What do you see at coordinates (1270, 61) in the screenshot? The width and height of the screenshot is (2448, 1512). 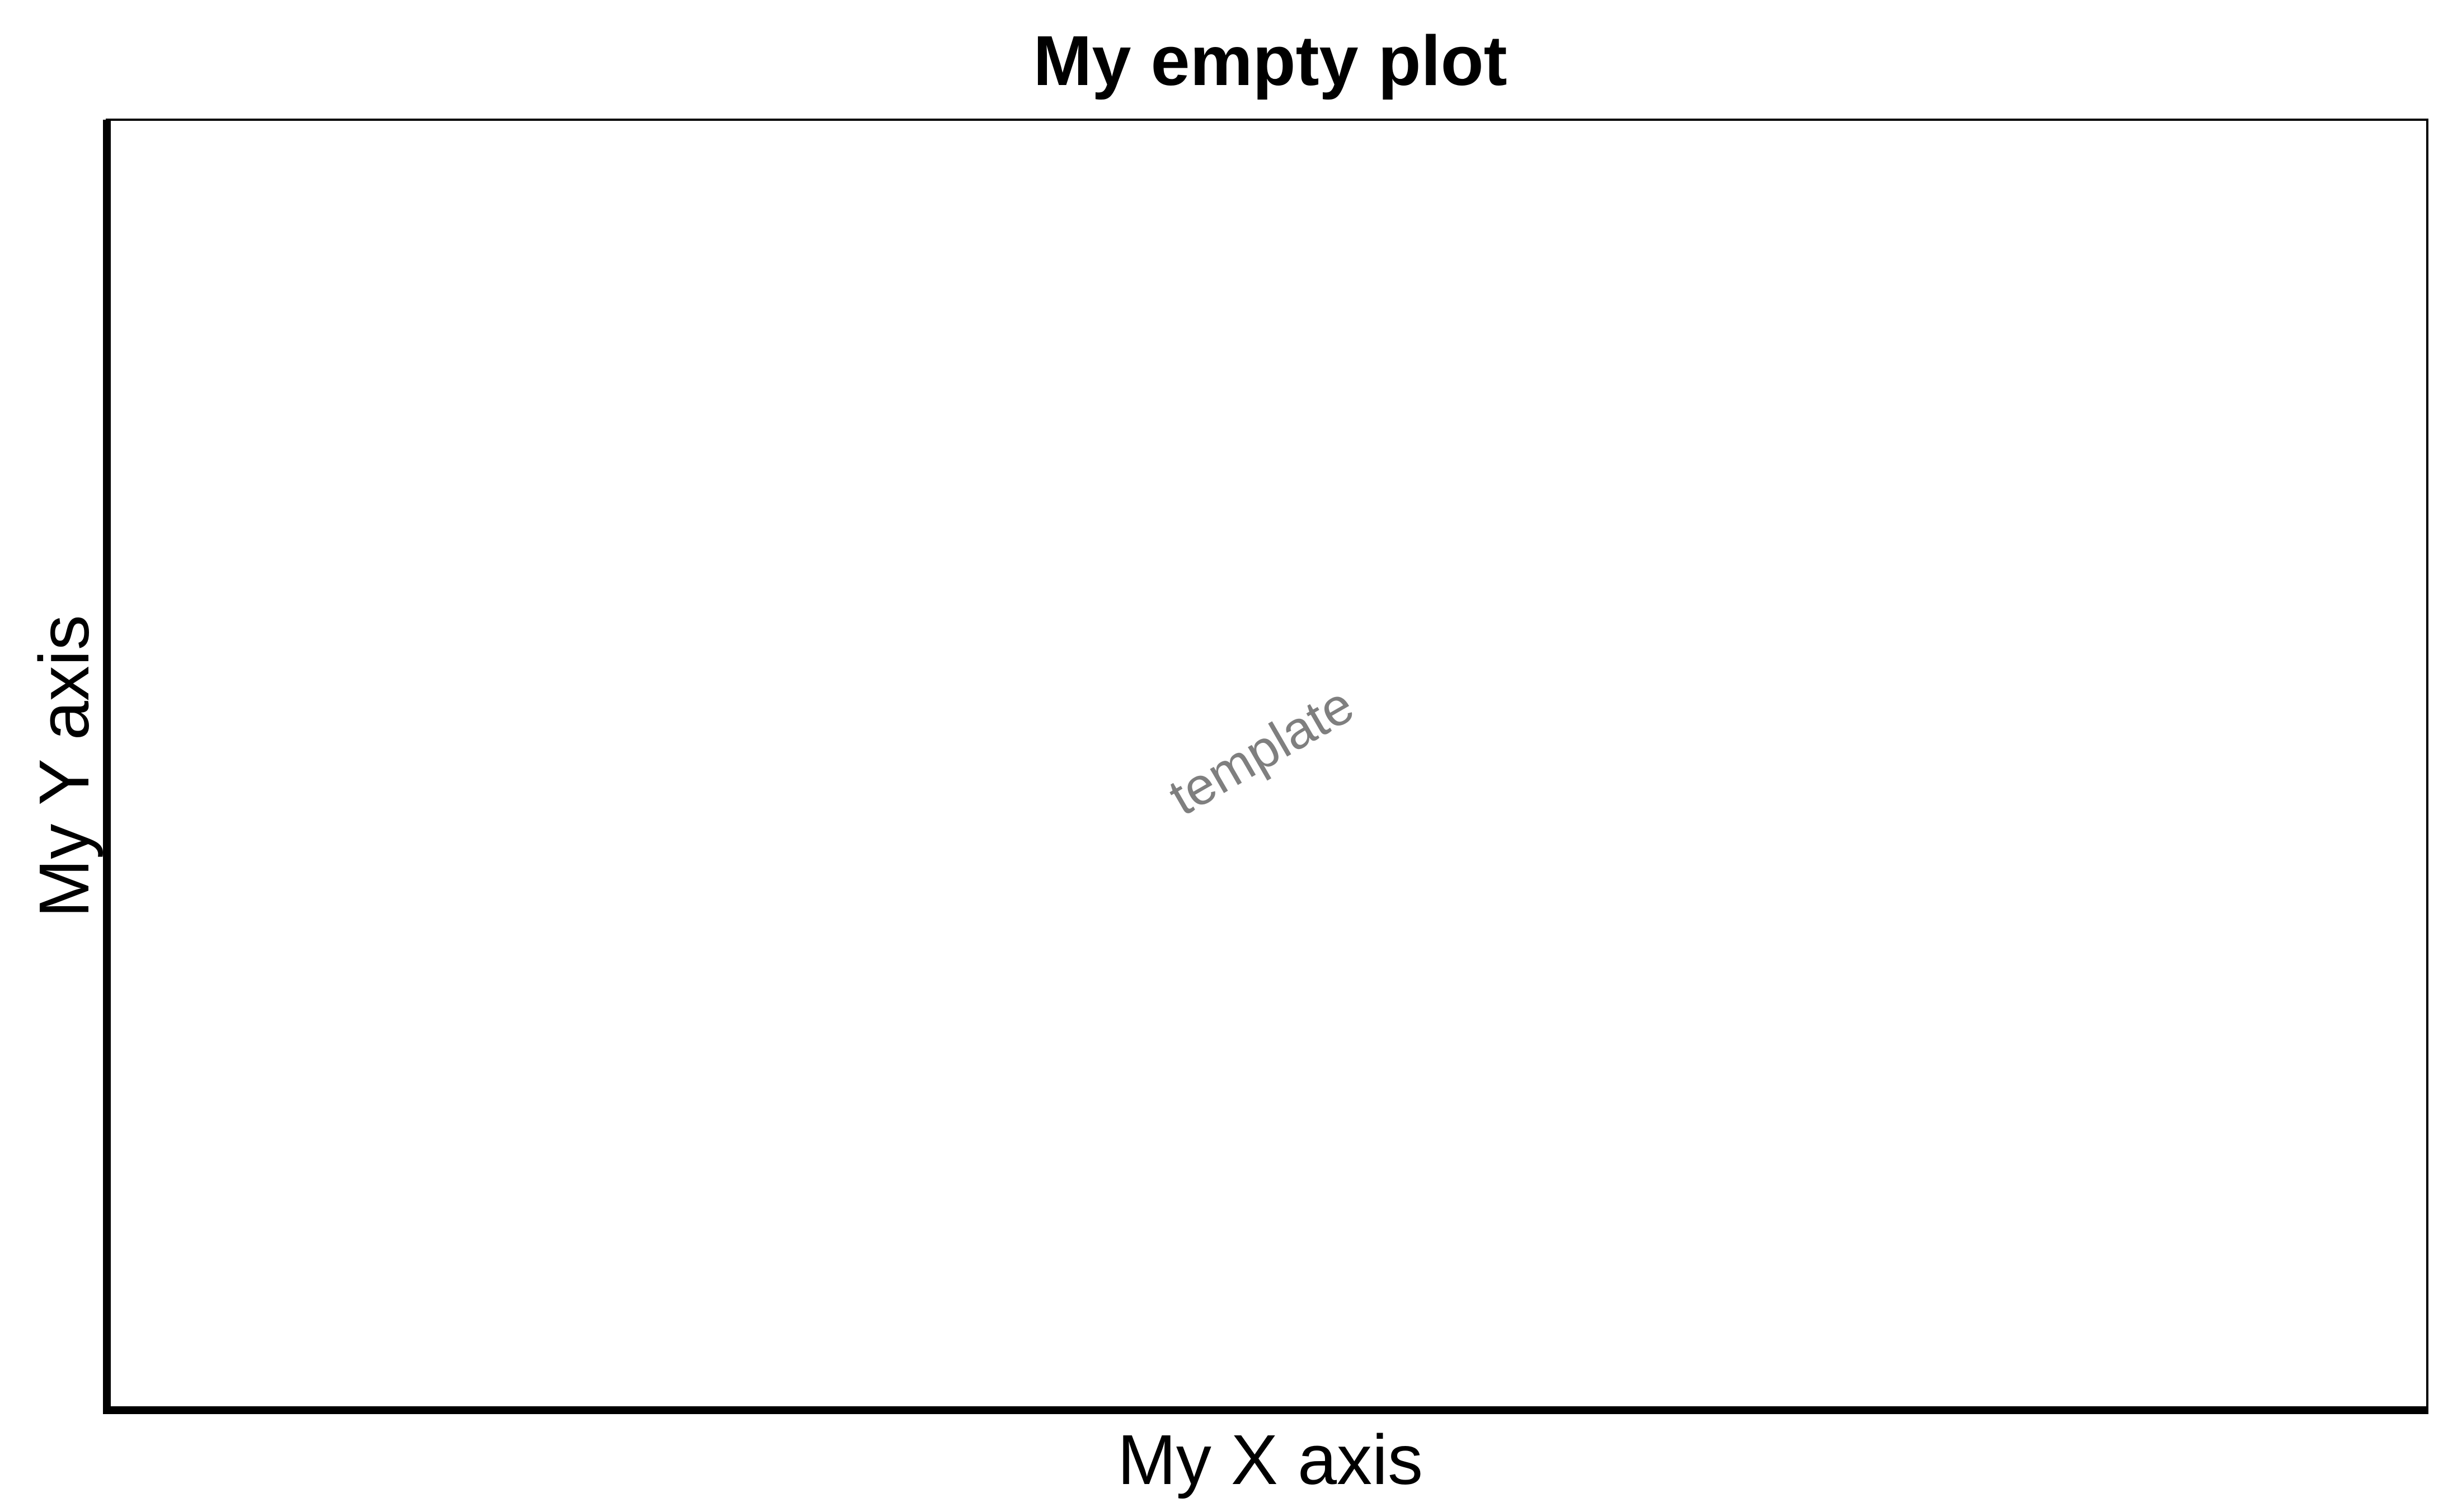 I see `chart-title: My empty plot` at bounding box center [1270, 61].